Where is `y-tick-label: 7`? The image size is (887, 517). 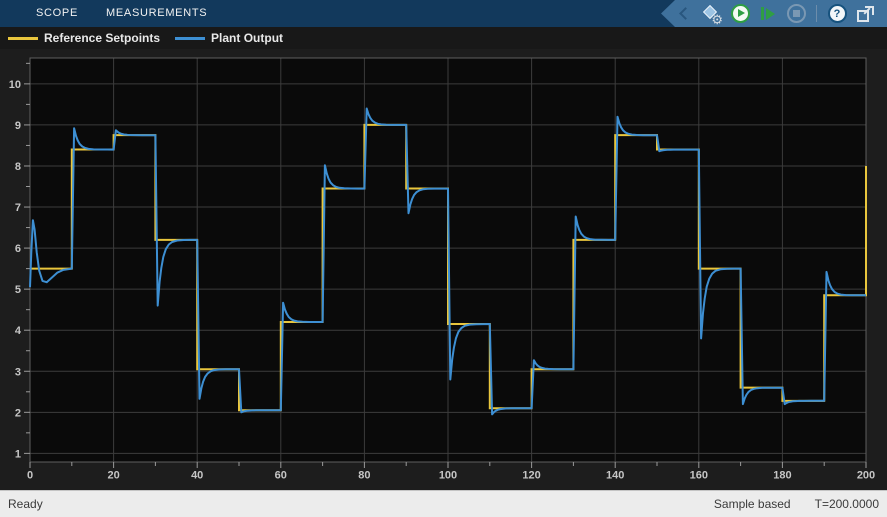 y-tick-label: 7 is located at coordinates (18, 208).